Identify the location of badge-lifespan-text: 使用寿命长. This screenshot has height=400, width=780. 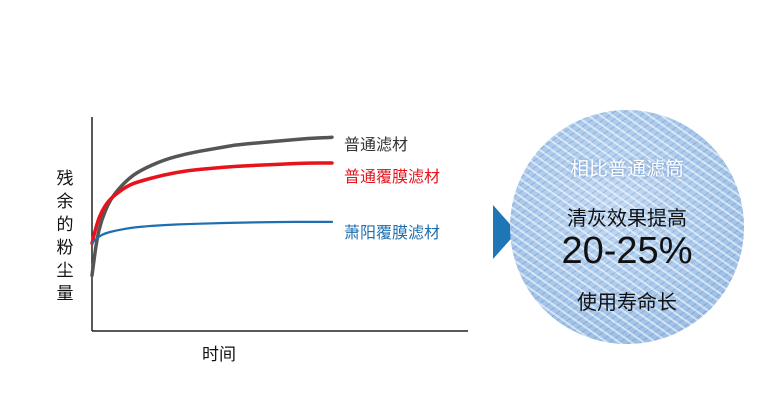
(627, 302).